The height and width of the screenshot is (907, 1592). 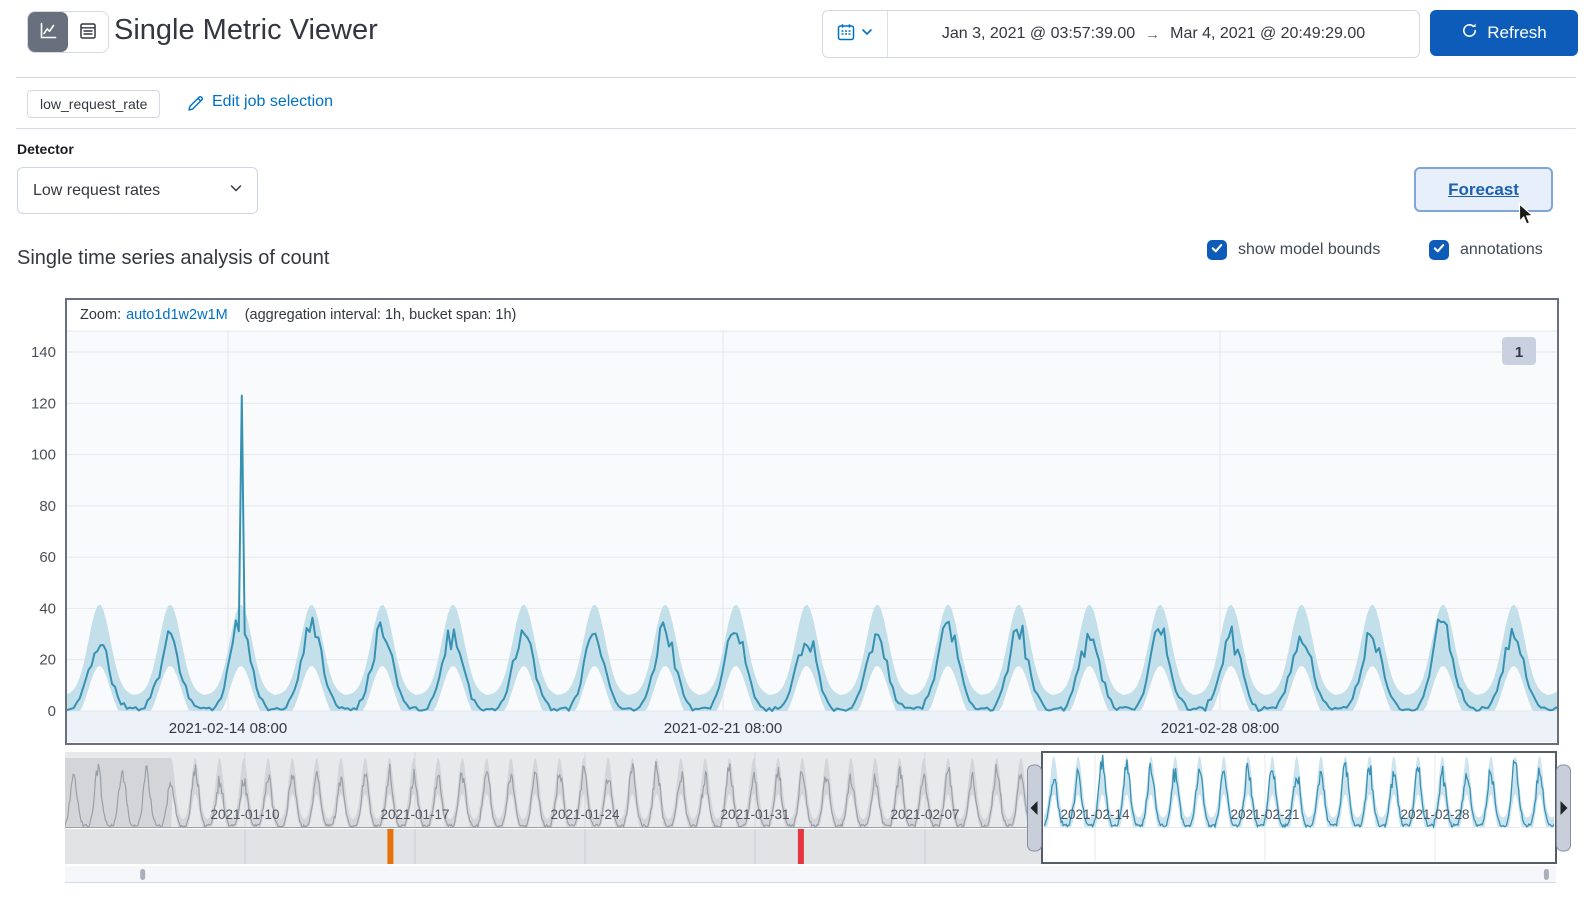 What do you see at coordinates (810, 874) in the screenshot?
I see `annotations-track` at bounding box center [810, 874].